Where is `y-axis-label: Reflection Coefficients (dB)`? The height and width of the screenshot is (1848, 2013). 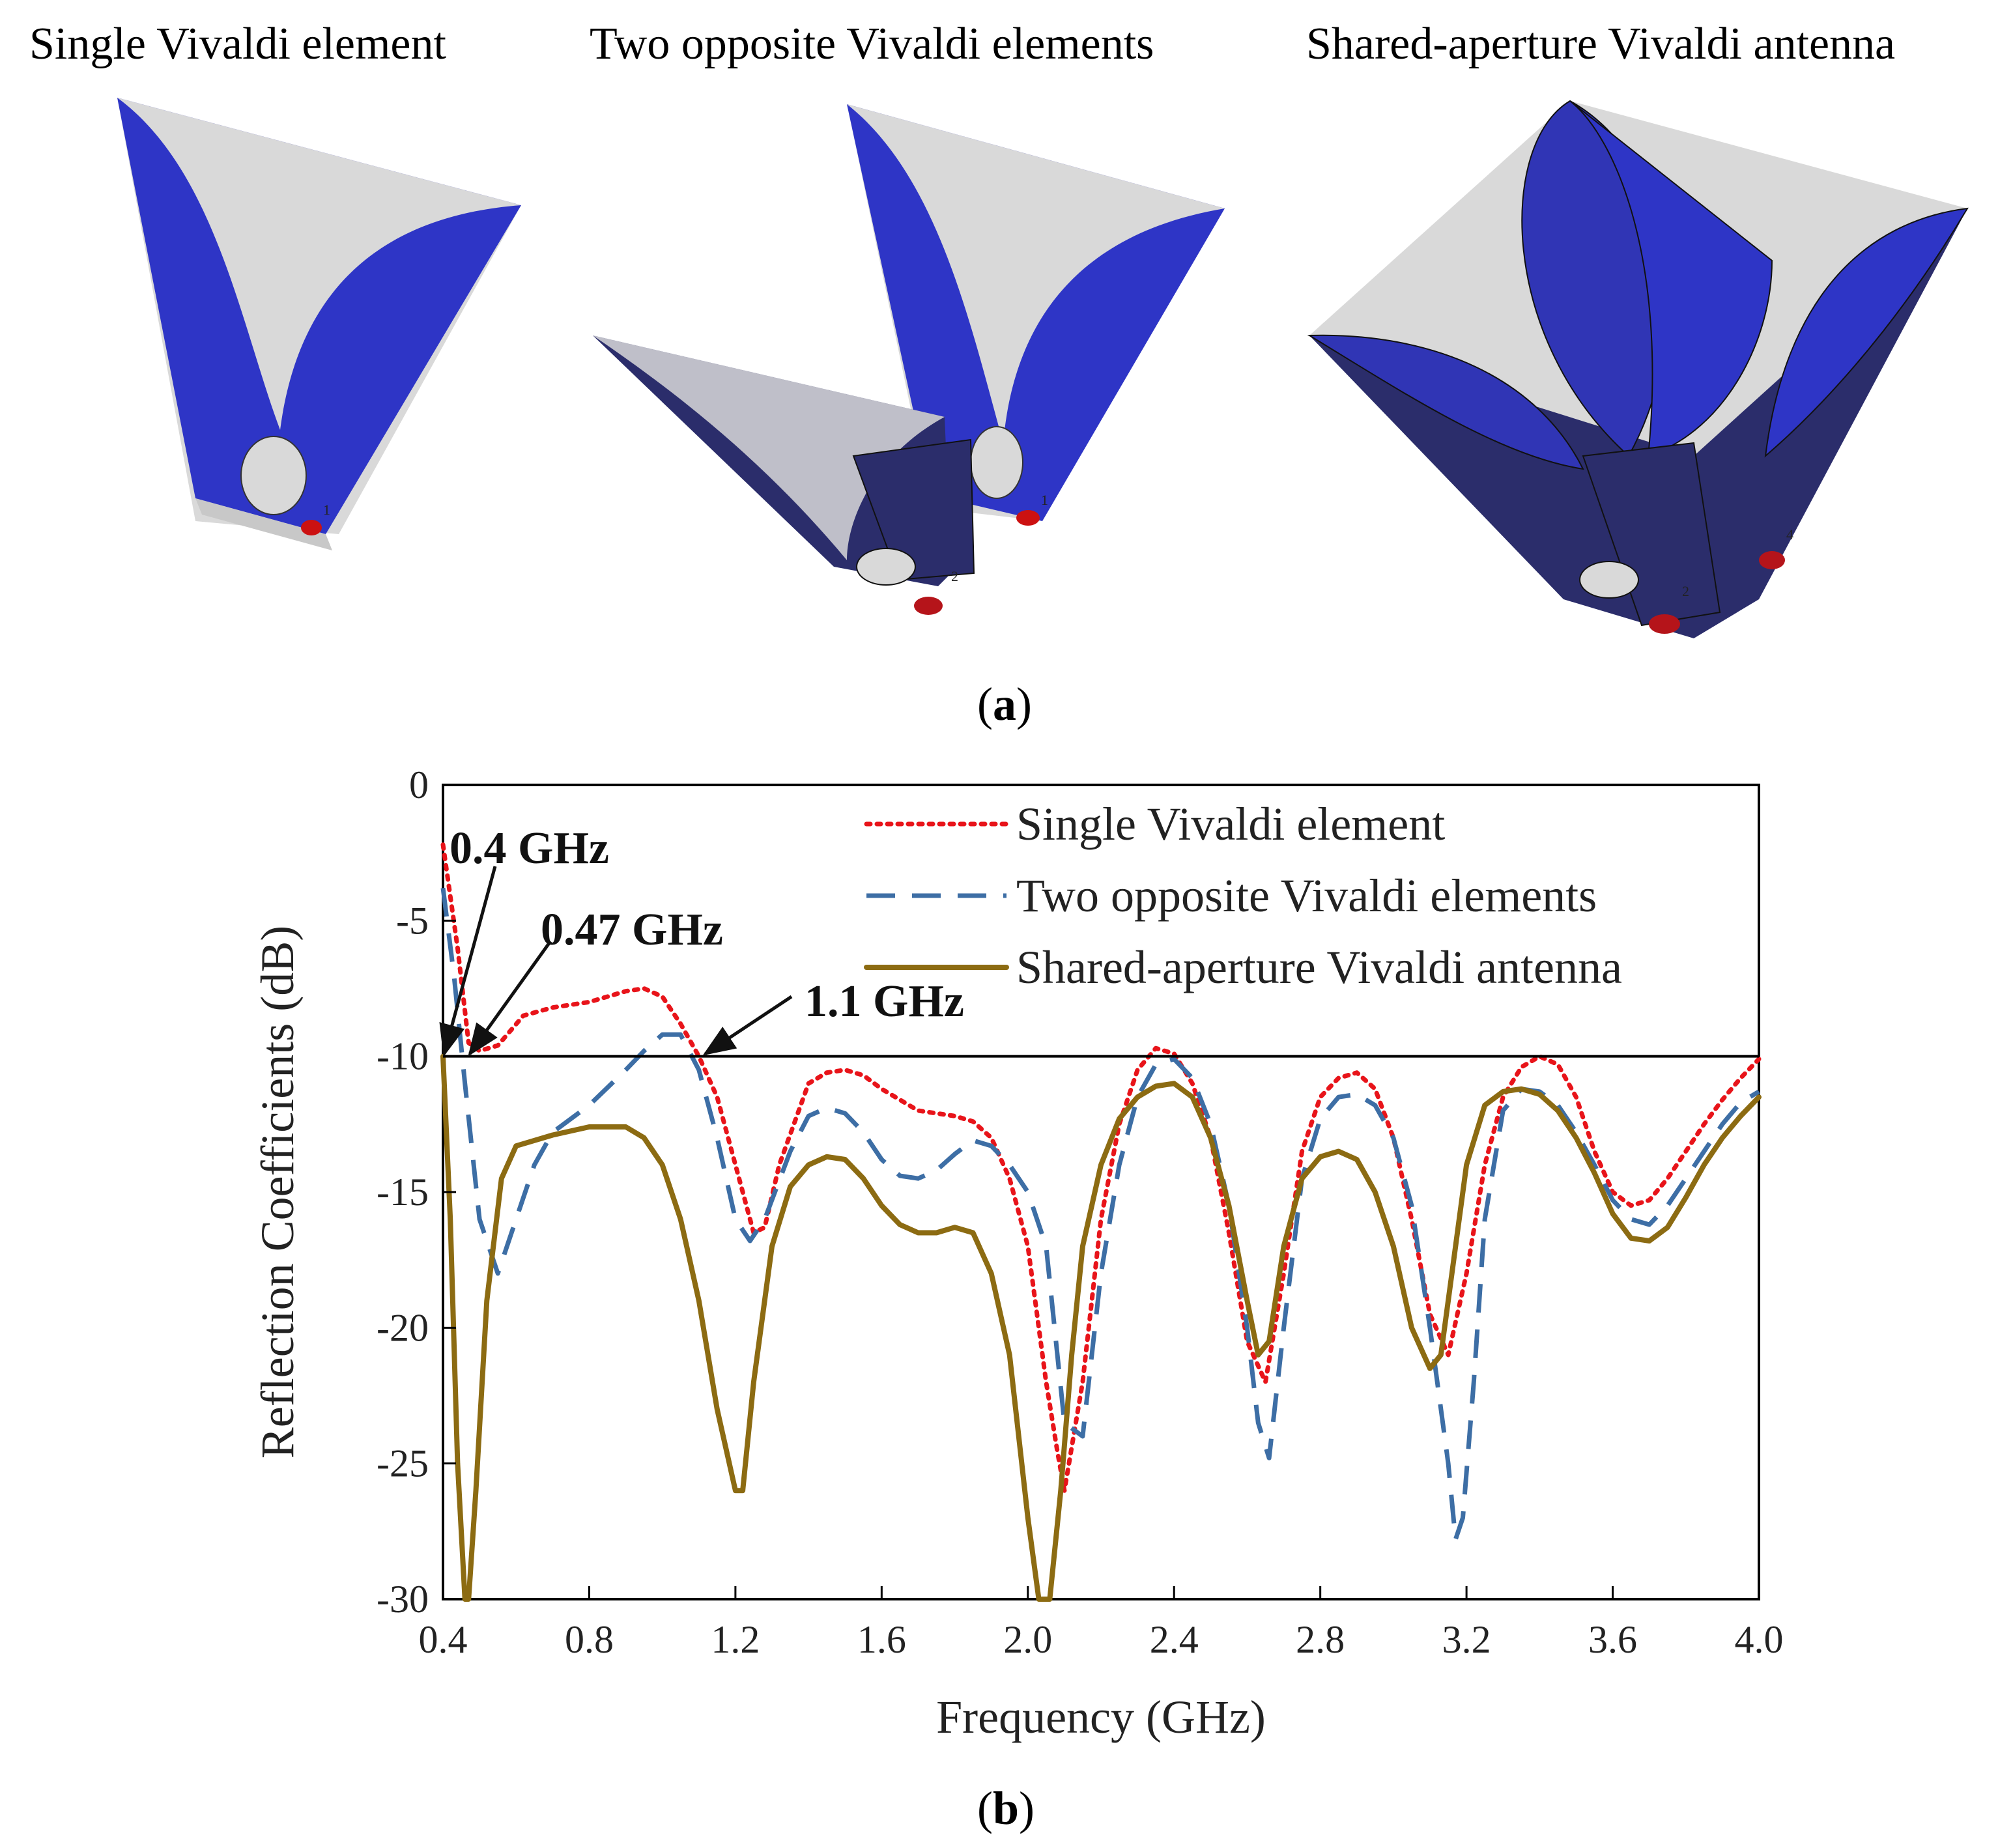
y-axis-label: Reflection Coefficients (dB) is located at coordinates (277, 1192).